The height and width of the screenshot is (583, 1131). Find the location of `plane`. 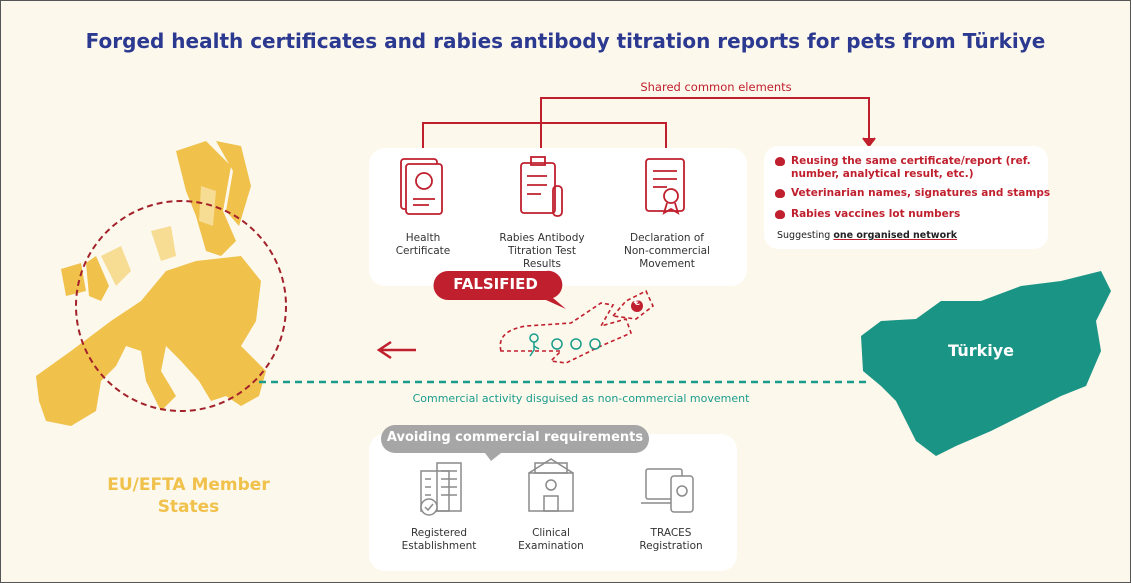

plane is located at coordinates (576, 326).